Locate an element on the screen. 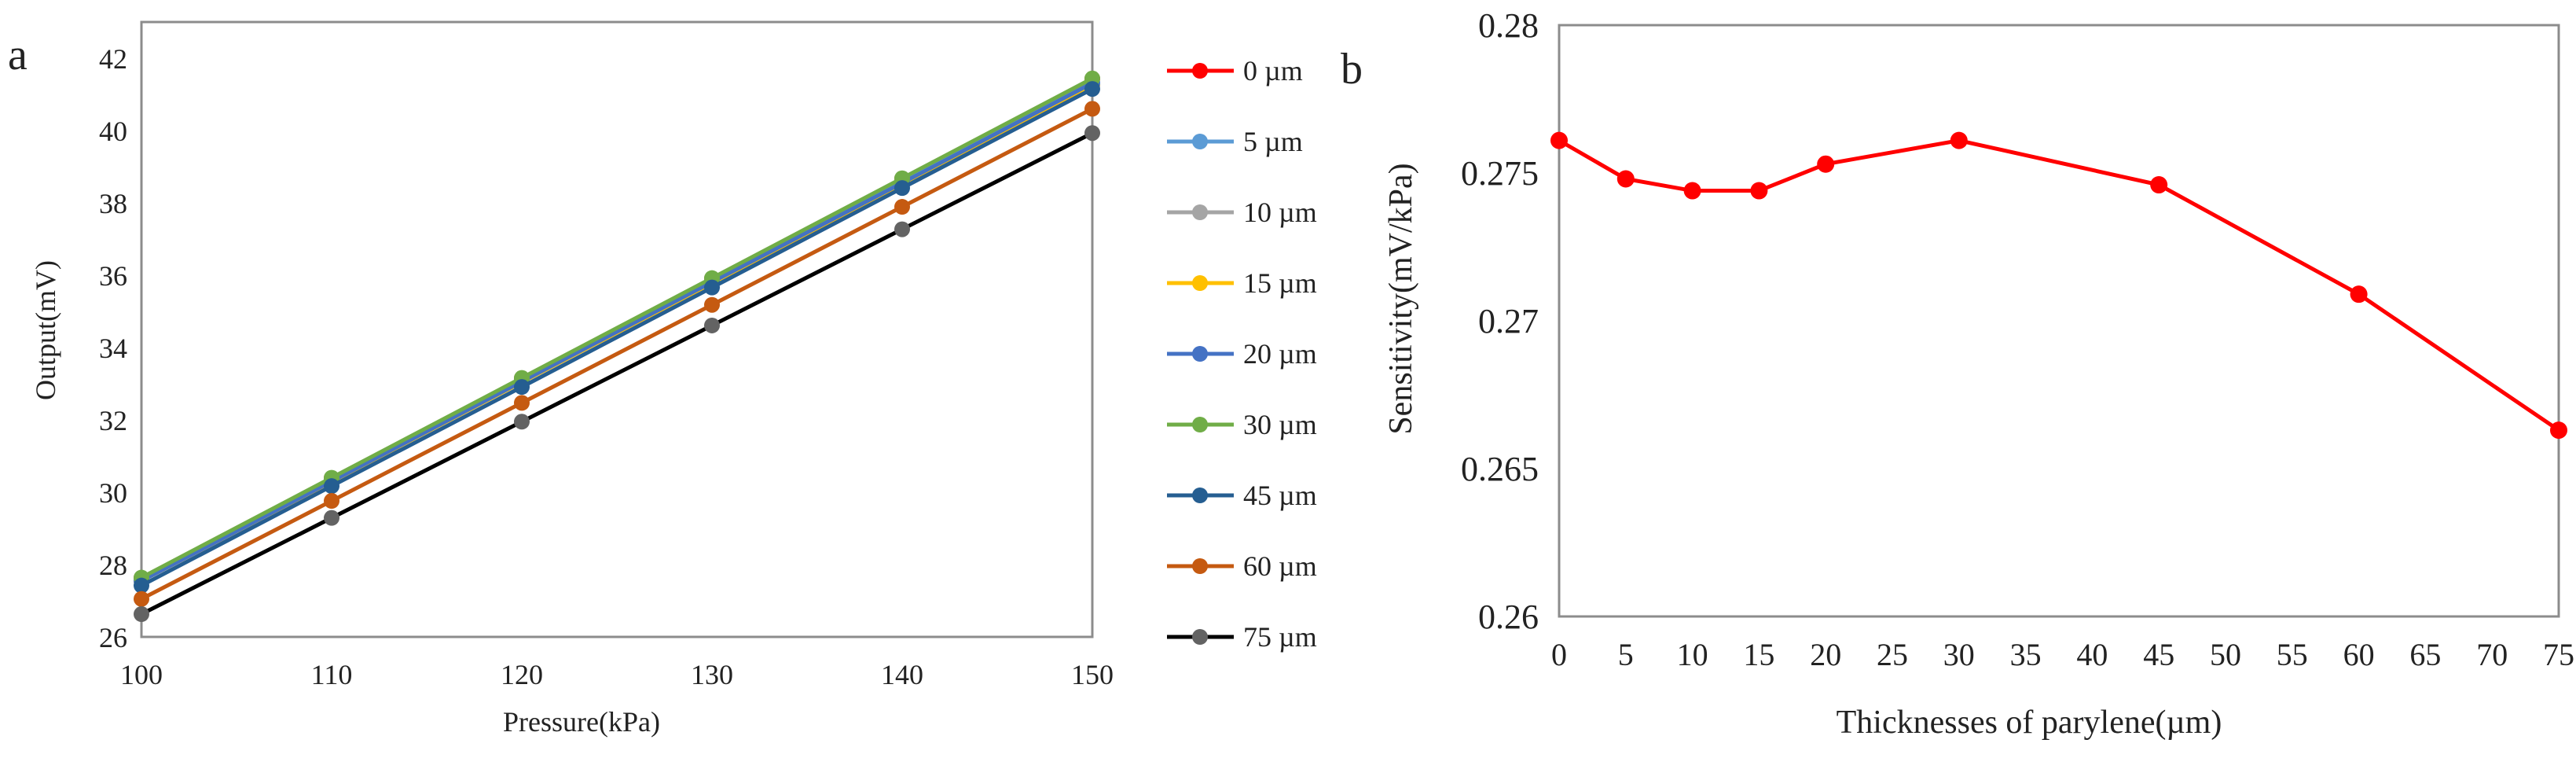 The width and height of the screenshot is (2576, 769). panel-b-x-tick-label: 70 is located at coordinates (2492, 654).